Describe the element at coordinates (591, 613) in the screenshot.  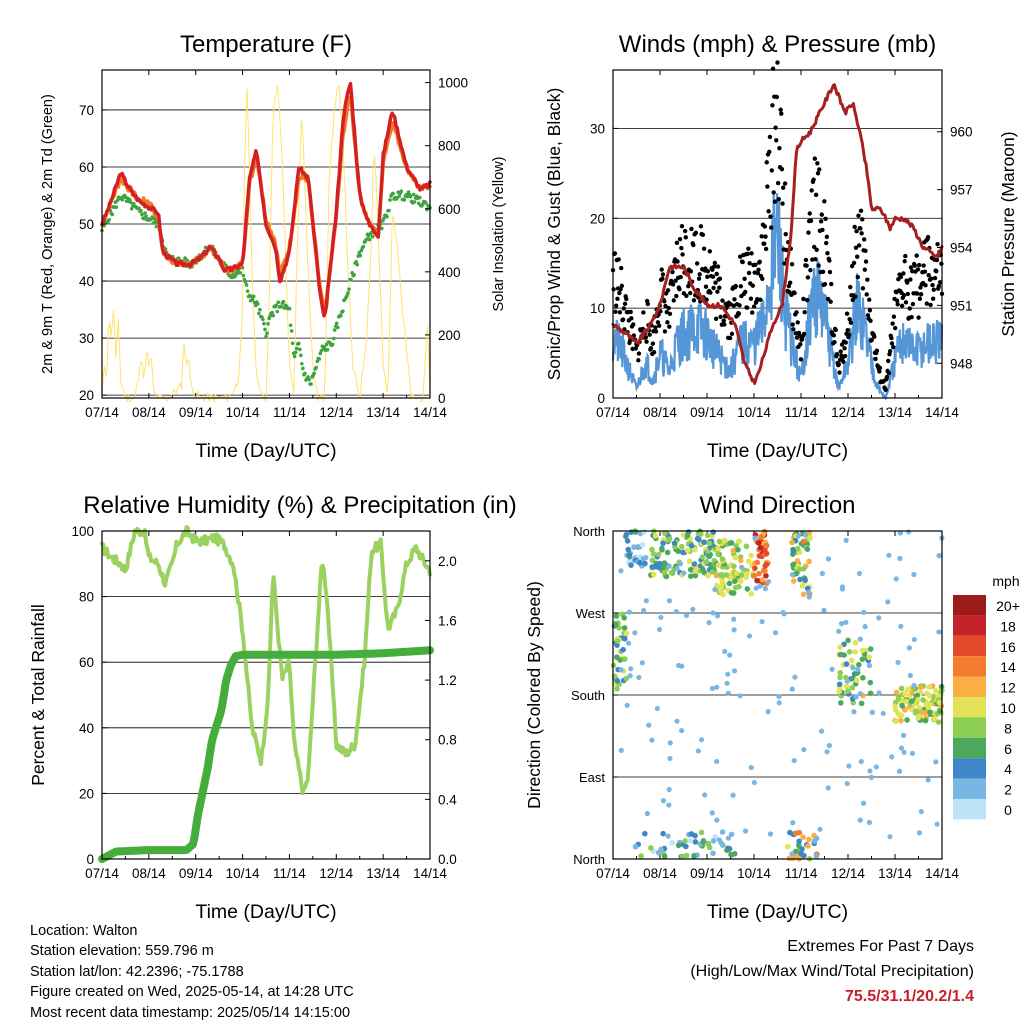
I see `y-tick-label: West` at that location.